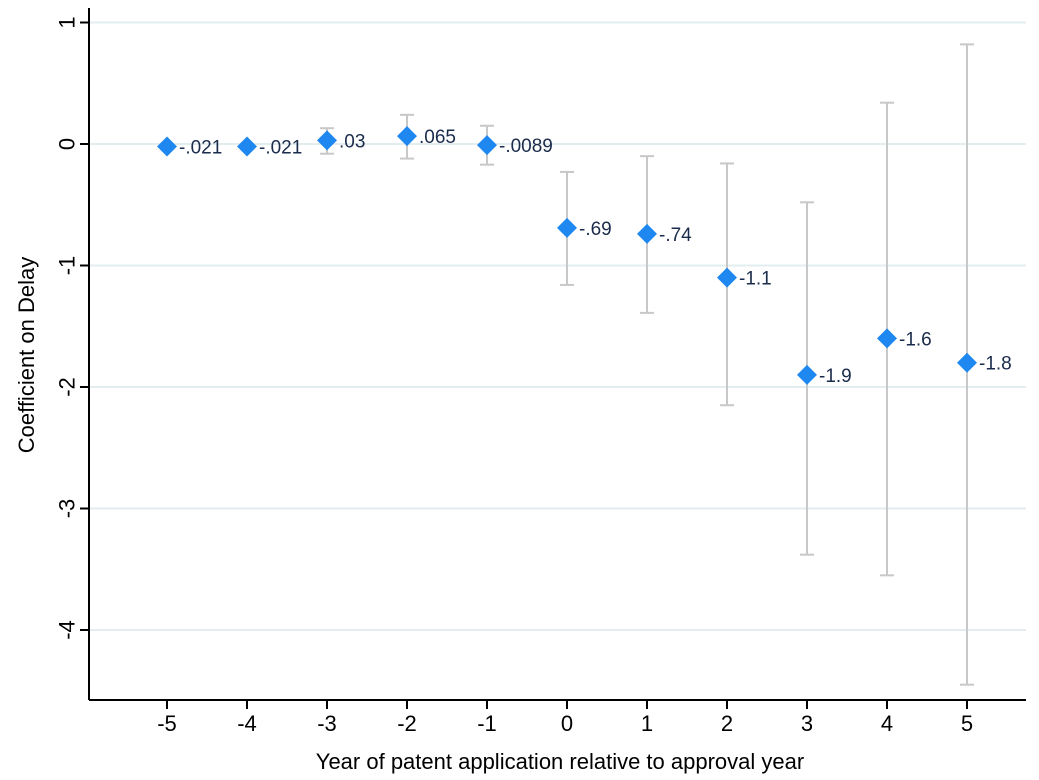 This screenshot has height=780, width=1039. What do you see at coordinates (352, 141) in the screenshot?
I see `point-label: .03` at bounding box center [352, 141].